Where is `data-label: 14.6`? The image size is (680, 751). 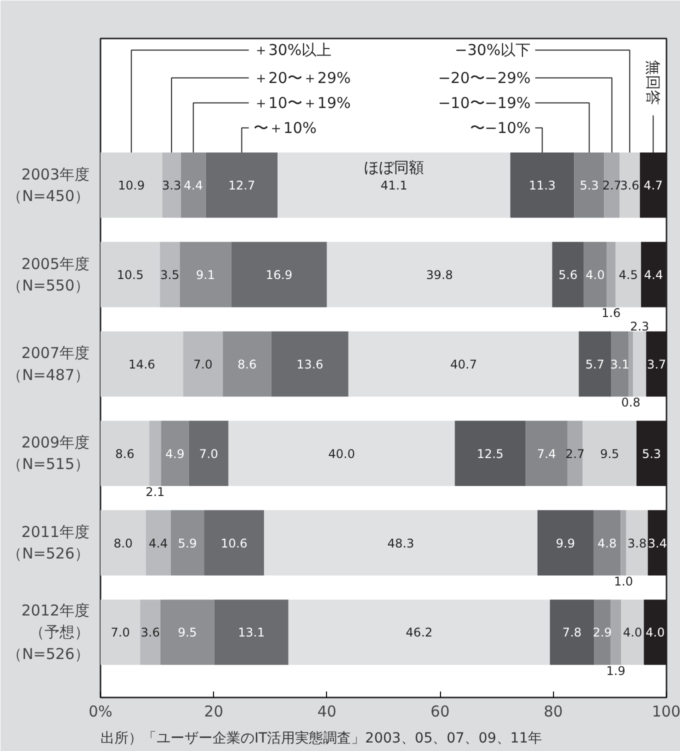
data-label: 14.6 is located at coordinates (142, 364).